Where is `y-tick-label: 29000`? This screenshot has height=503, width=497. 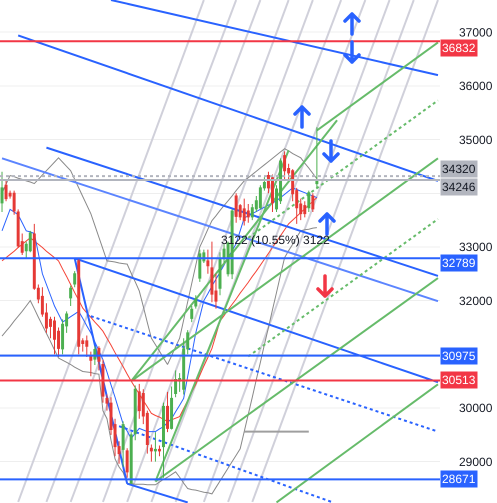
y-tick-label: 29000 is located at coordinates (476, 461).